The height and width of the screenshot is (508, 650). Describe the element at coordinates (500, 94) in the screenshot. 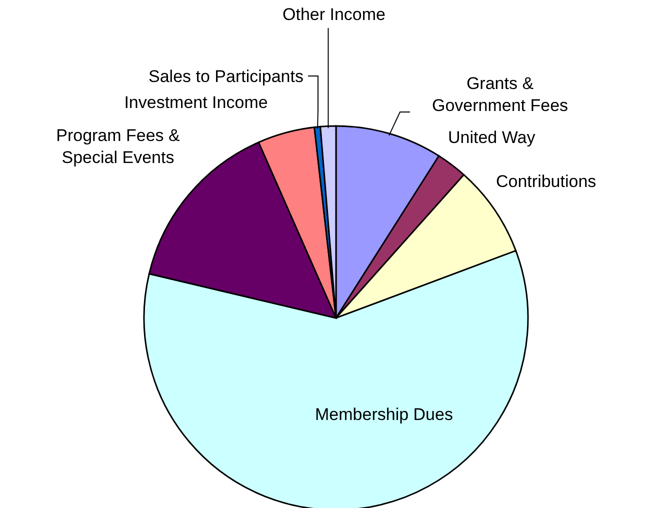

I see `slice-label: Grants & Government Fees` at that location.